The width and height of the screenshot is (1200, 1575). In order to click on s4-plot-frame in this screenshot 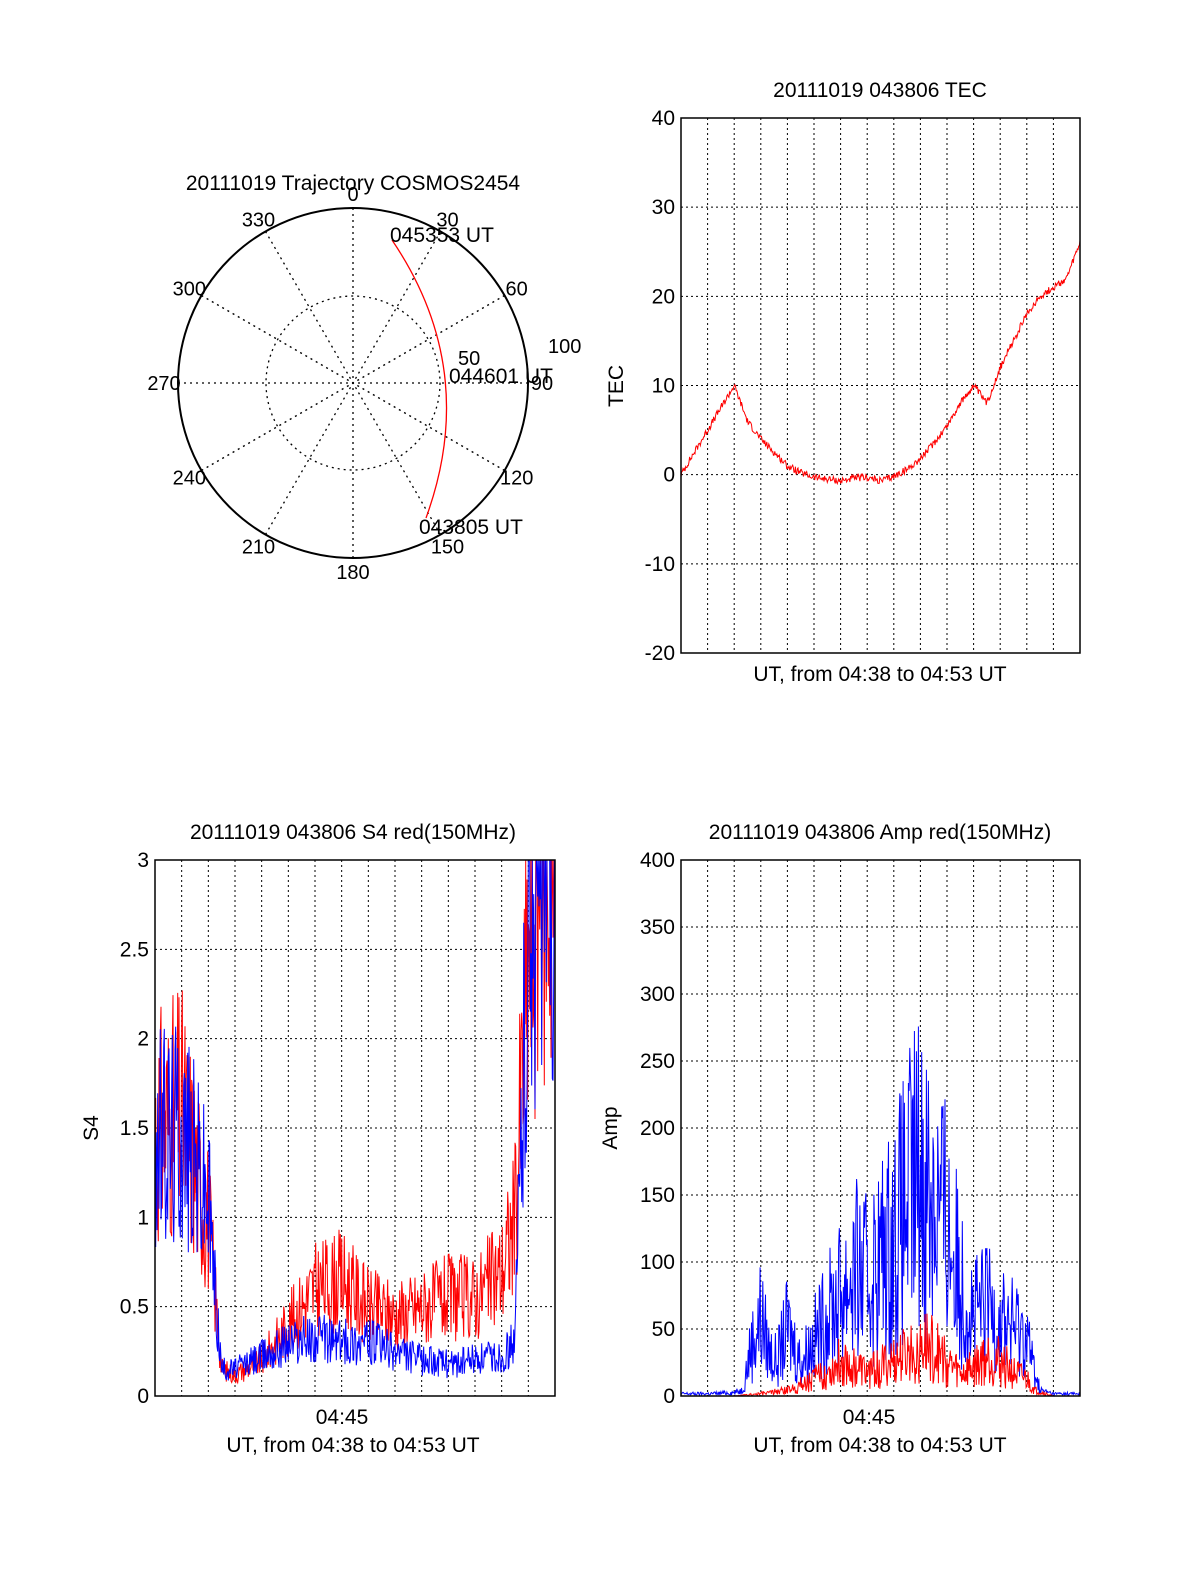, I will do `click(355, 1128)`.